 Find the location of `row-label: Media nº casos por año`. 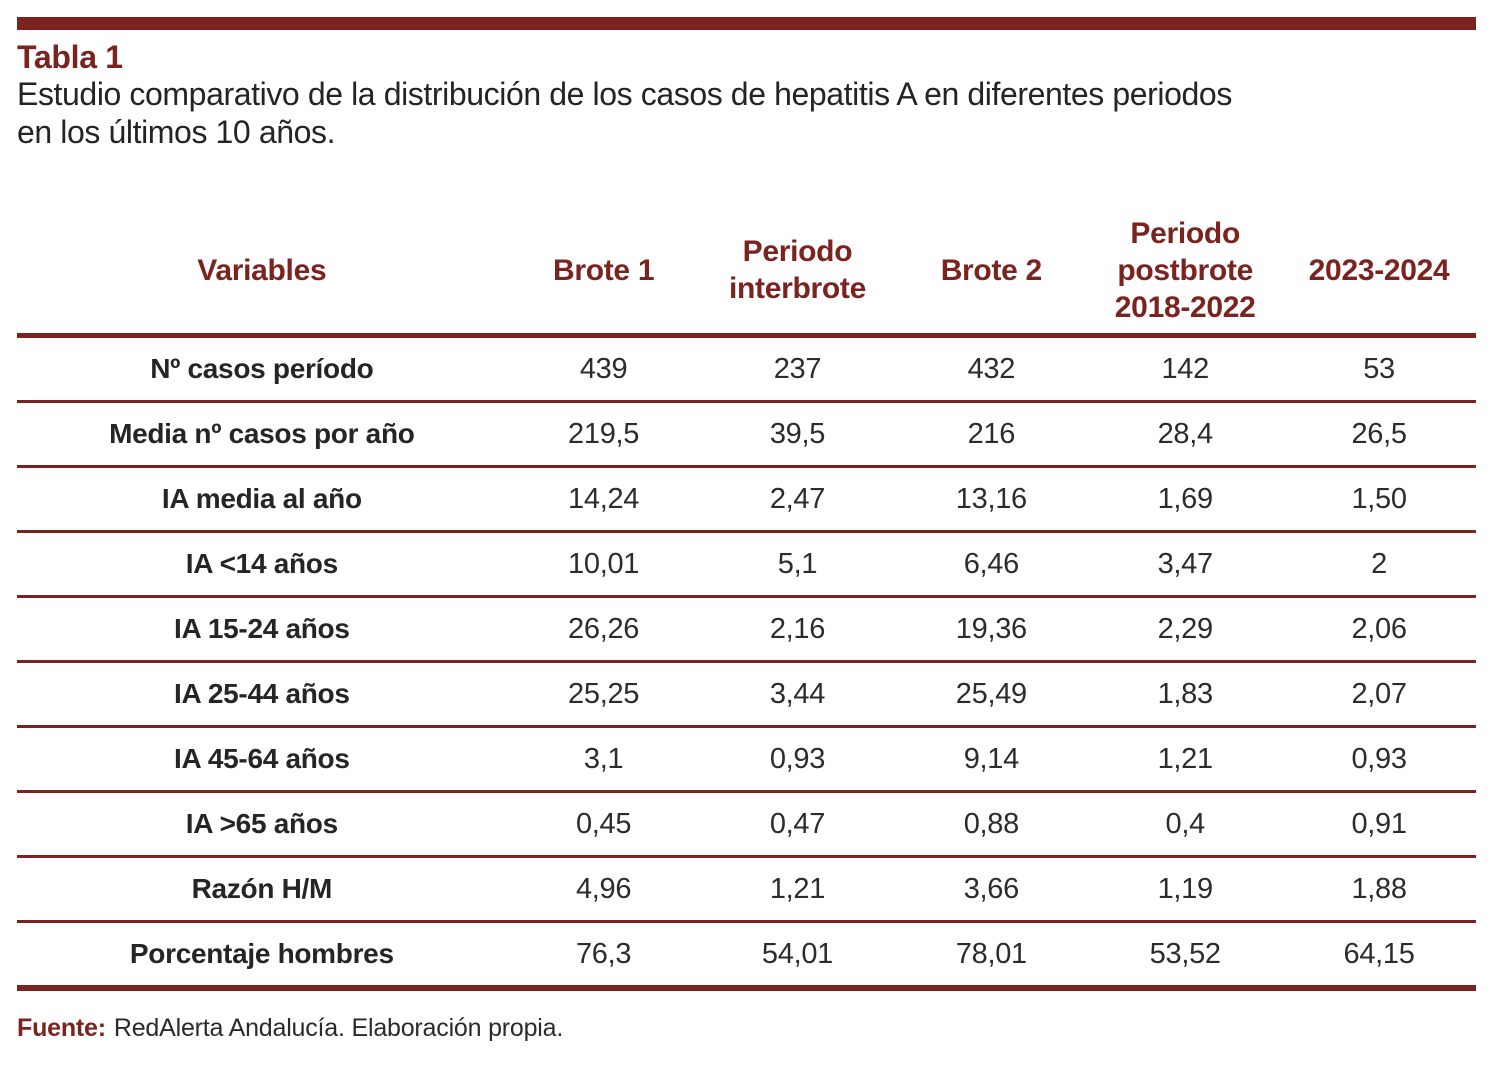

row-label: Media nº casos por año is located at coordinates (262, 433).